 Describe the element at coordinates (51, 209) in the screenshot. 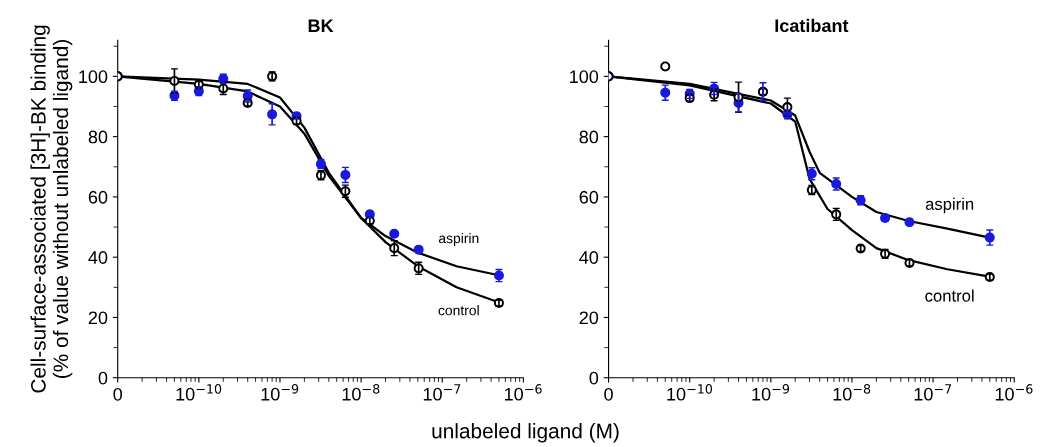

I see `y-axis-title: Cell-surface-associated [3H]-BK binding (% of value without unlabeled ligand)` at that location.